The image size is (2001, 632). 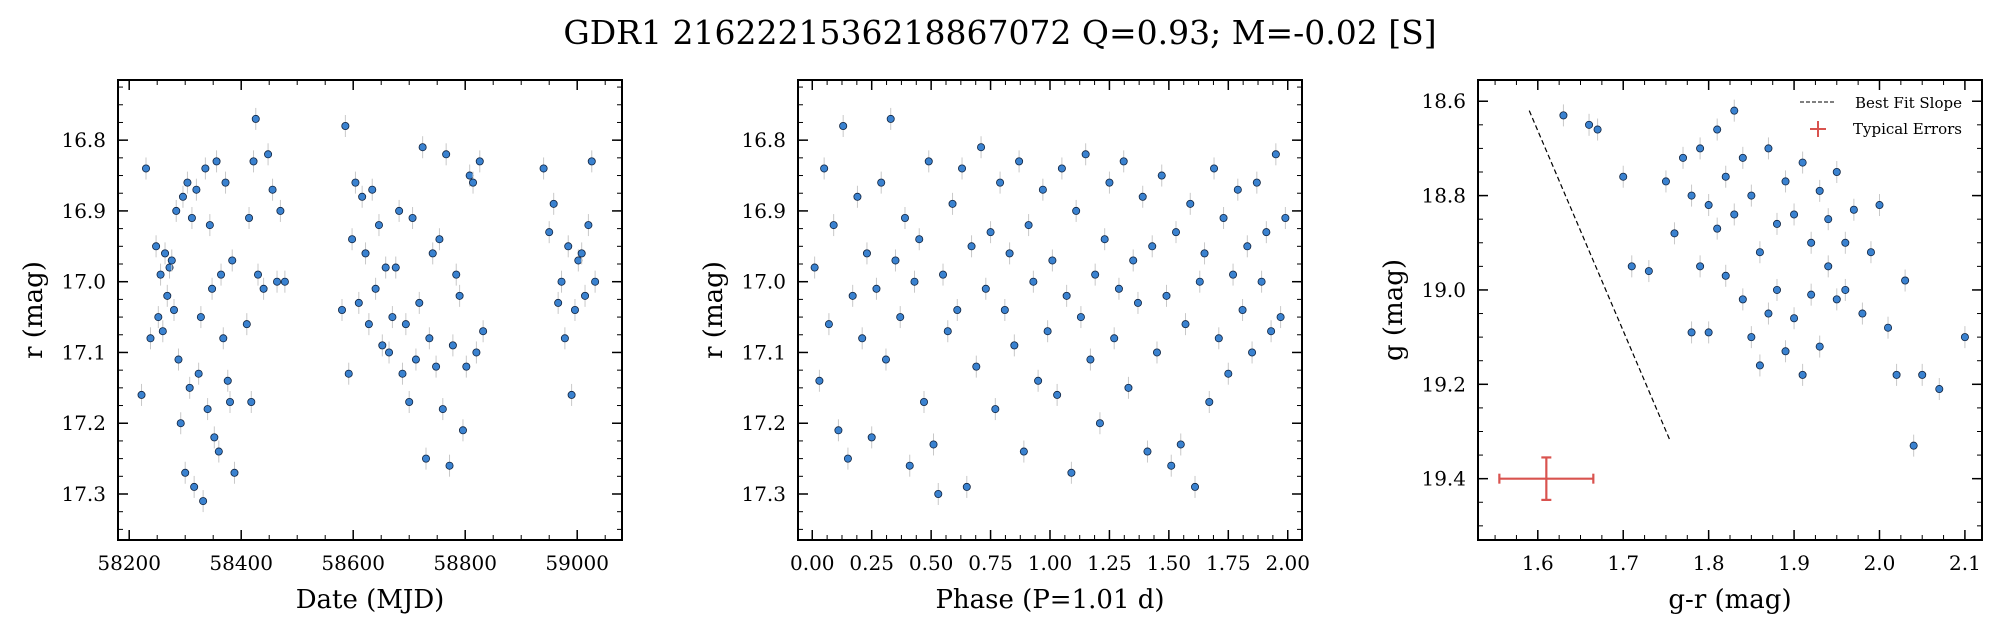 What do you see at coordinates (370, 600) in the screenshot?
I see `x-axis-label: Date (MJD)` at bounding box center [370, 600].